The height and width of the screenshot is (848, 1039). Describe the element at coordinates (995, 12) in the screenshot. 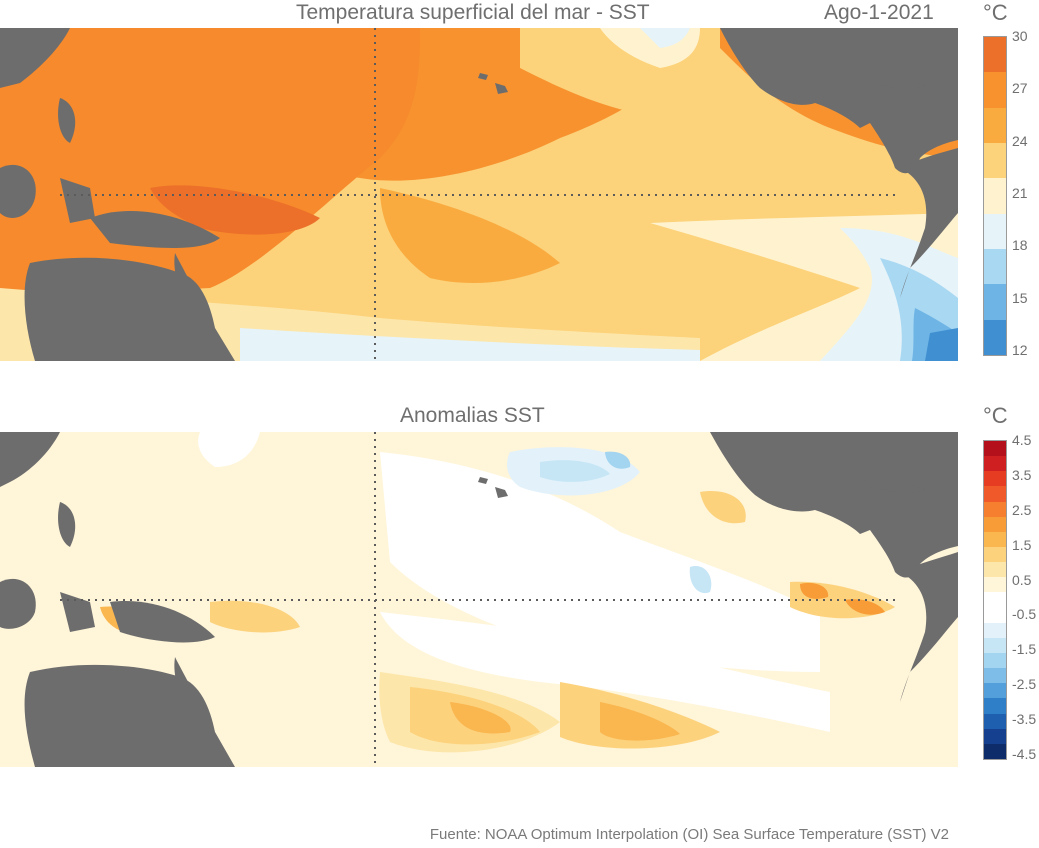

I see `sst-unit: °C` at that location.